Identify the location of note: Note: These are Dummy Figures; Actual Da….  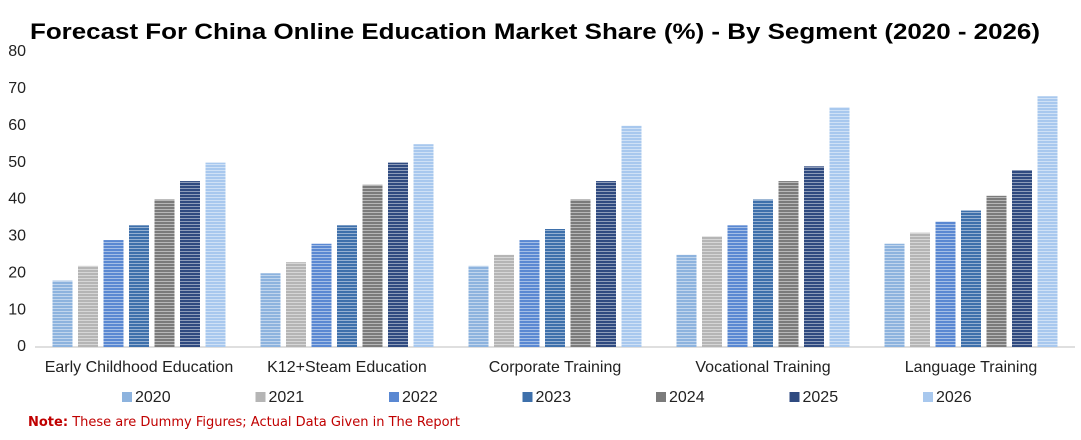
(244, 422).